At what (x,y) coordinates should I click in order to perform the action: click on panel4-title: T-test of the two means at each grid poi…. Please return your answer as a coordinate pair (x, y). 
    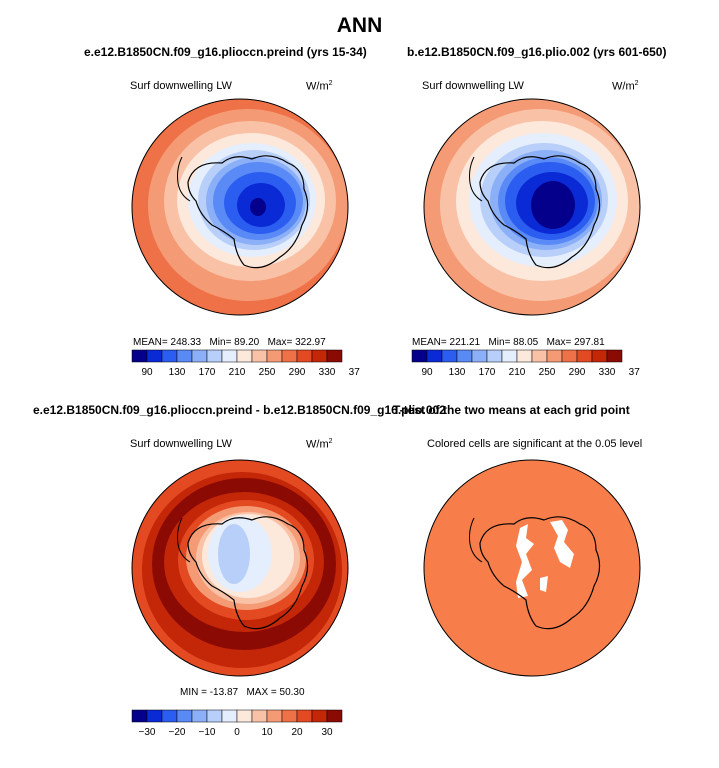
    Looking at the image, I should click on (511, 410).